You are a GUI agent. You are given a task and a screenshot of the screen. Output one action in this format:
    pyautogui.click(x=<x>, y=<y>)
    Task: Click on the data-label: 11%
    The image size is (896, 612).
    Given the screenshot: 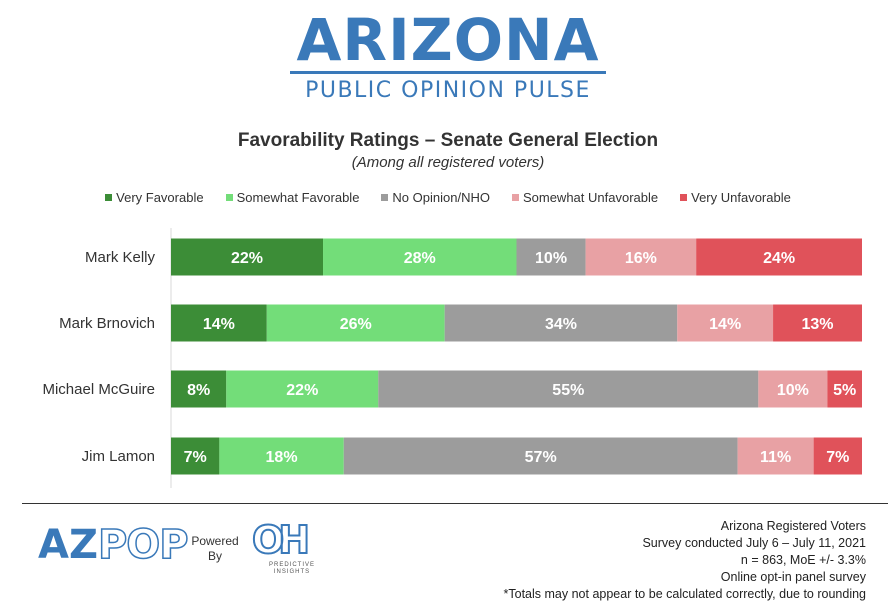 What is the action you would take?
    pyautogui.click(x=775, y=457)
    